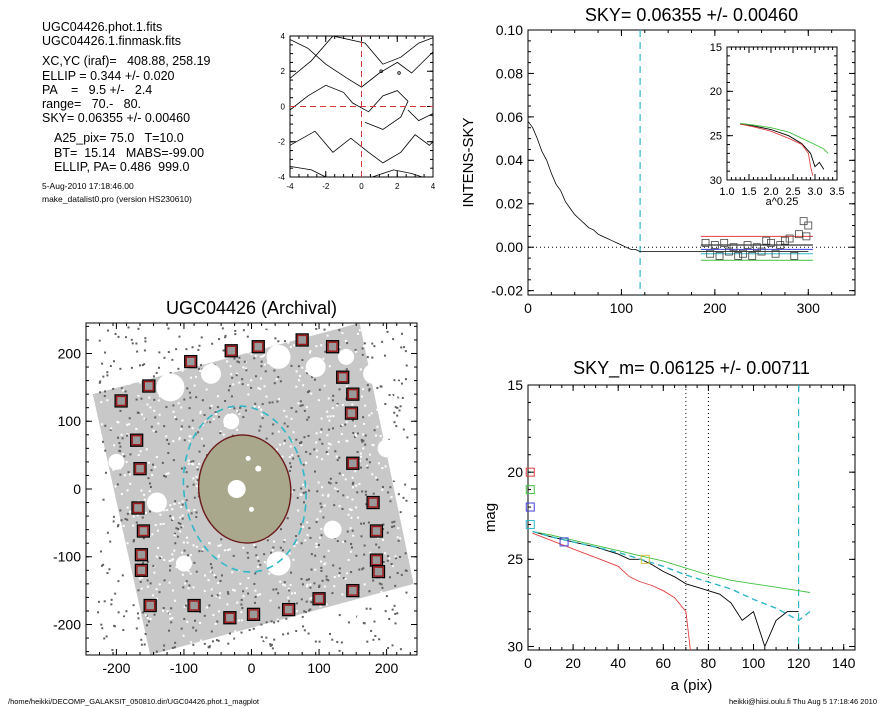 Image resolution: width=885 pixels, height=708 pixels. What do you see at coordinates (92, 104) in the screenshot?
I see `info-range: range= 70.- 80.` at bounding box center [92, 104].